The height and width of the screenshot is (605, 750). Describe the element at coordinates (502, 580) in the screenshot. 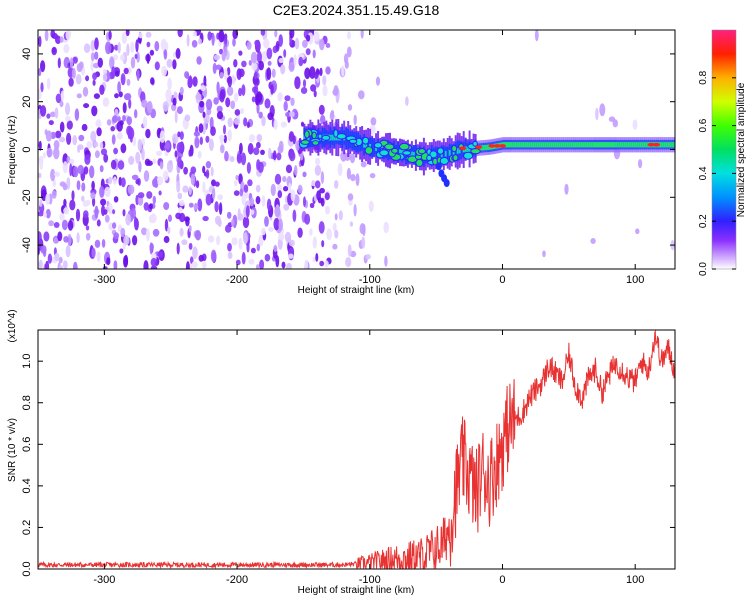

I see `snr-x-tick-label: 0` at that location.